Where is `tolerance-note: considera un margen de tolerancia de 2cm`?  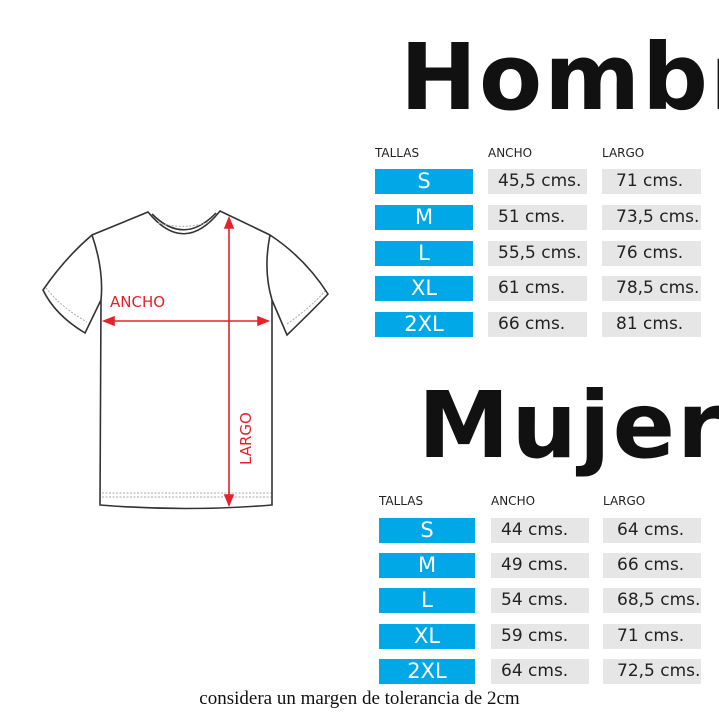
tolerance-note: considera un margen de tolerancia de 2cm is located at coordinates (359, 698).